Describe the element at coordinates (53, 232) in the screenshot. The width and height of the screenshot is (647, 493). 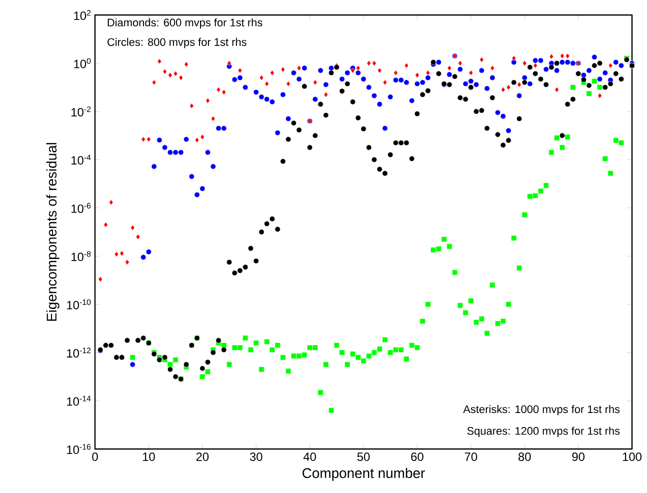
I see `y-axis-title: Eigencomponents of residual` at that location.